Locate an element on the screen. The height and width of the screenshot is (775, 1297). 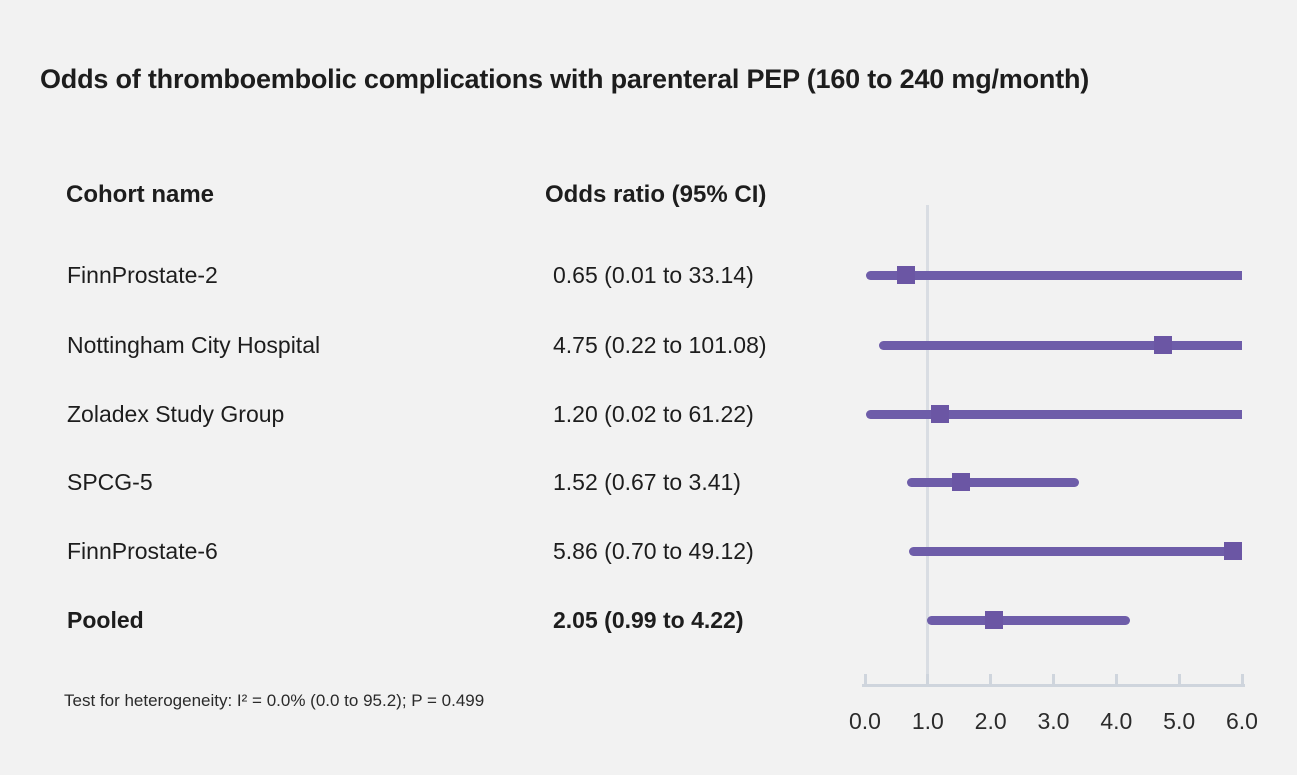
cohort-name-pooled: Pooled is located at coordinates (105, 620).